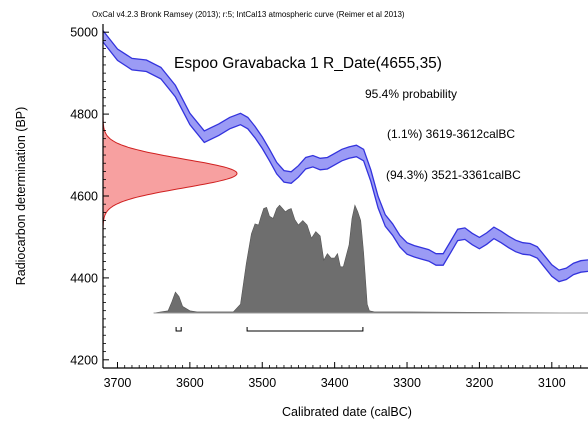 This screenshot has width=588, height=423. I want to click on x-tick-label: 3100, so click(552, 383).